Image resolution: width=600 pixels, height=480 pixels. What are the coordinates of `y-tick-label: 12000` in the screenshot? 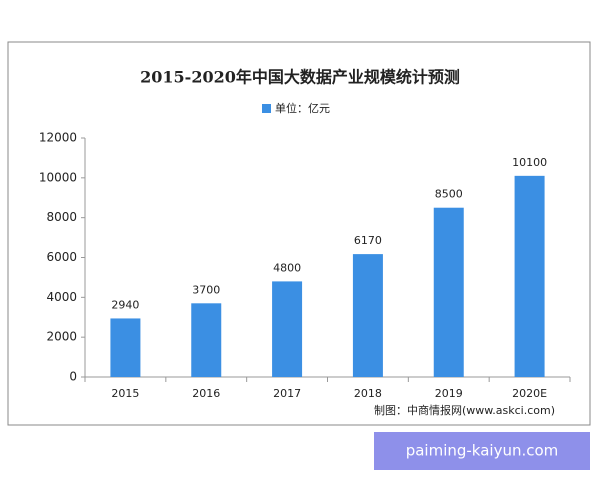 It's located at (58, 138).